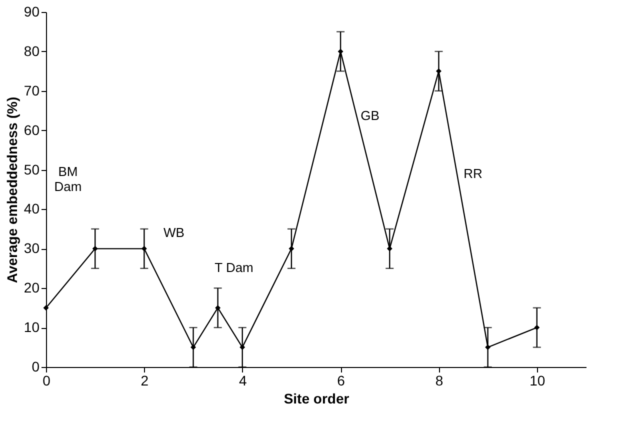 The image size is (636, 435). Describe the element at coordinates (32, 208) in the screenshot. I see `y-tick-label: 40` at that location.